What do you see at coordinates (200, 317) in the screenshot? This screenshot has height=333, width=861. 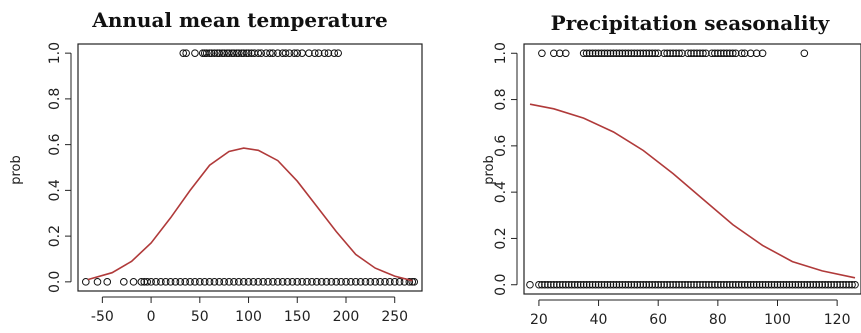 I see `x-tick-label: 50` at bounding box center [200, 317].